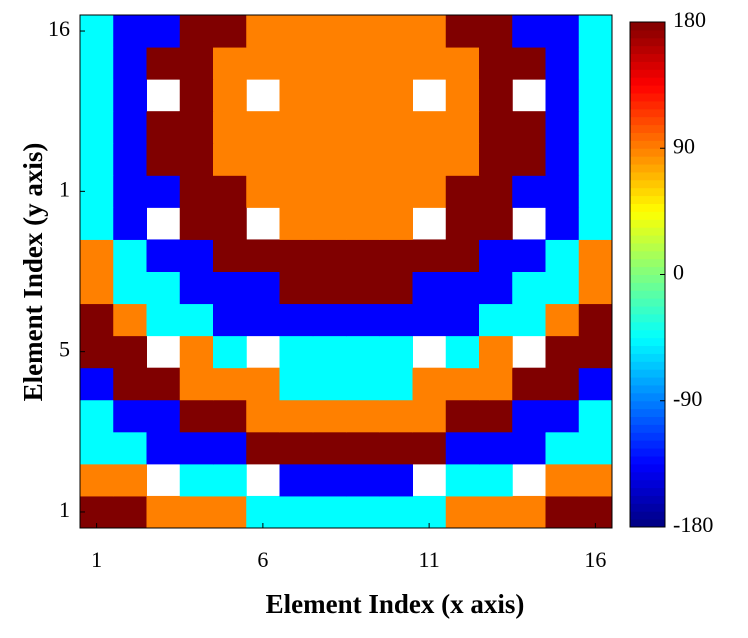 This screenshot has height=638, width=748. What do you see at coordinates (684, 145) in the screenshot?
I see `colorbar-tick-label: 90` at bounding box center [684, 145].